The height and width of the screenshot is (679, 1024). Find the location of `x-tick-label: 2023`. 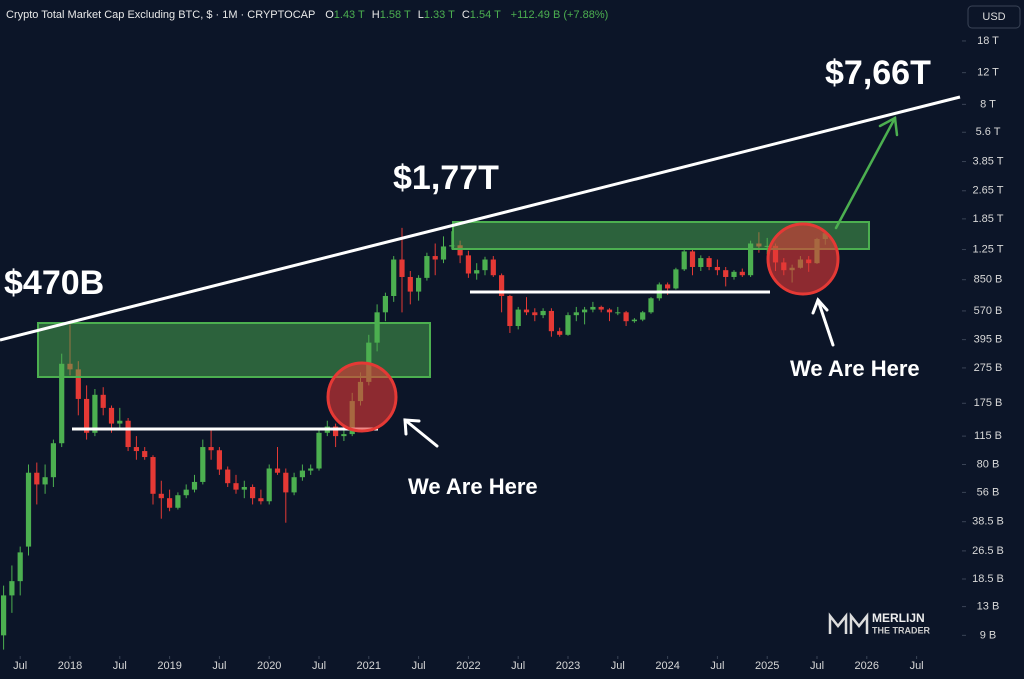

x-tick-label: 2023 is located at coordinates (568, 666).